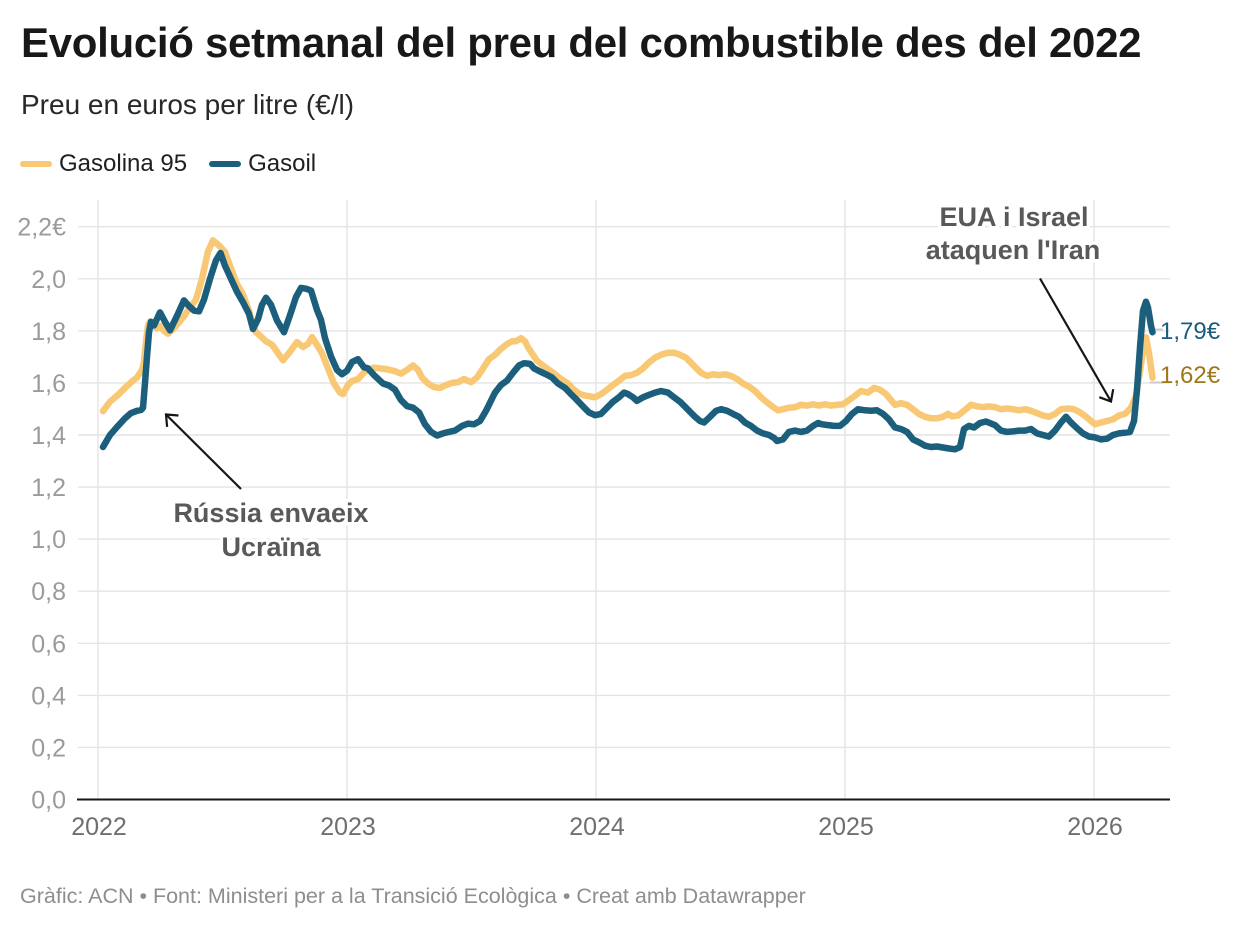  Describe the element at coordinates (48, 488) in the screenshot. I see `svg-text: 1,2` at that location.